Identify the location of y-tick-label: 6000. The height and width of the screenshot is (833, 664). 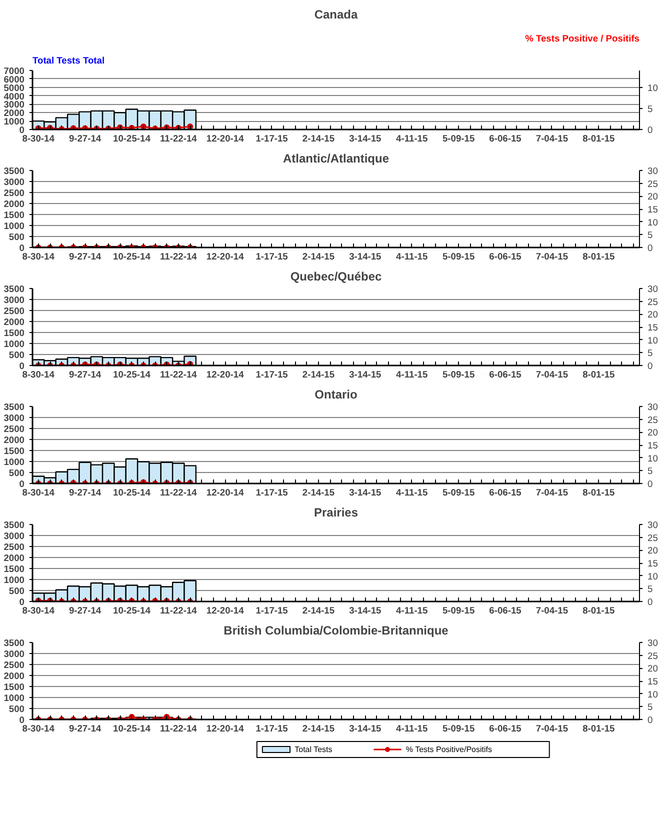
(14, 79).